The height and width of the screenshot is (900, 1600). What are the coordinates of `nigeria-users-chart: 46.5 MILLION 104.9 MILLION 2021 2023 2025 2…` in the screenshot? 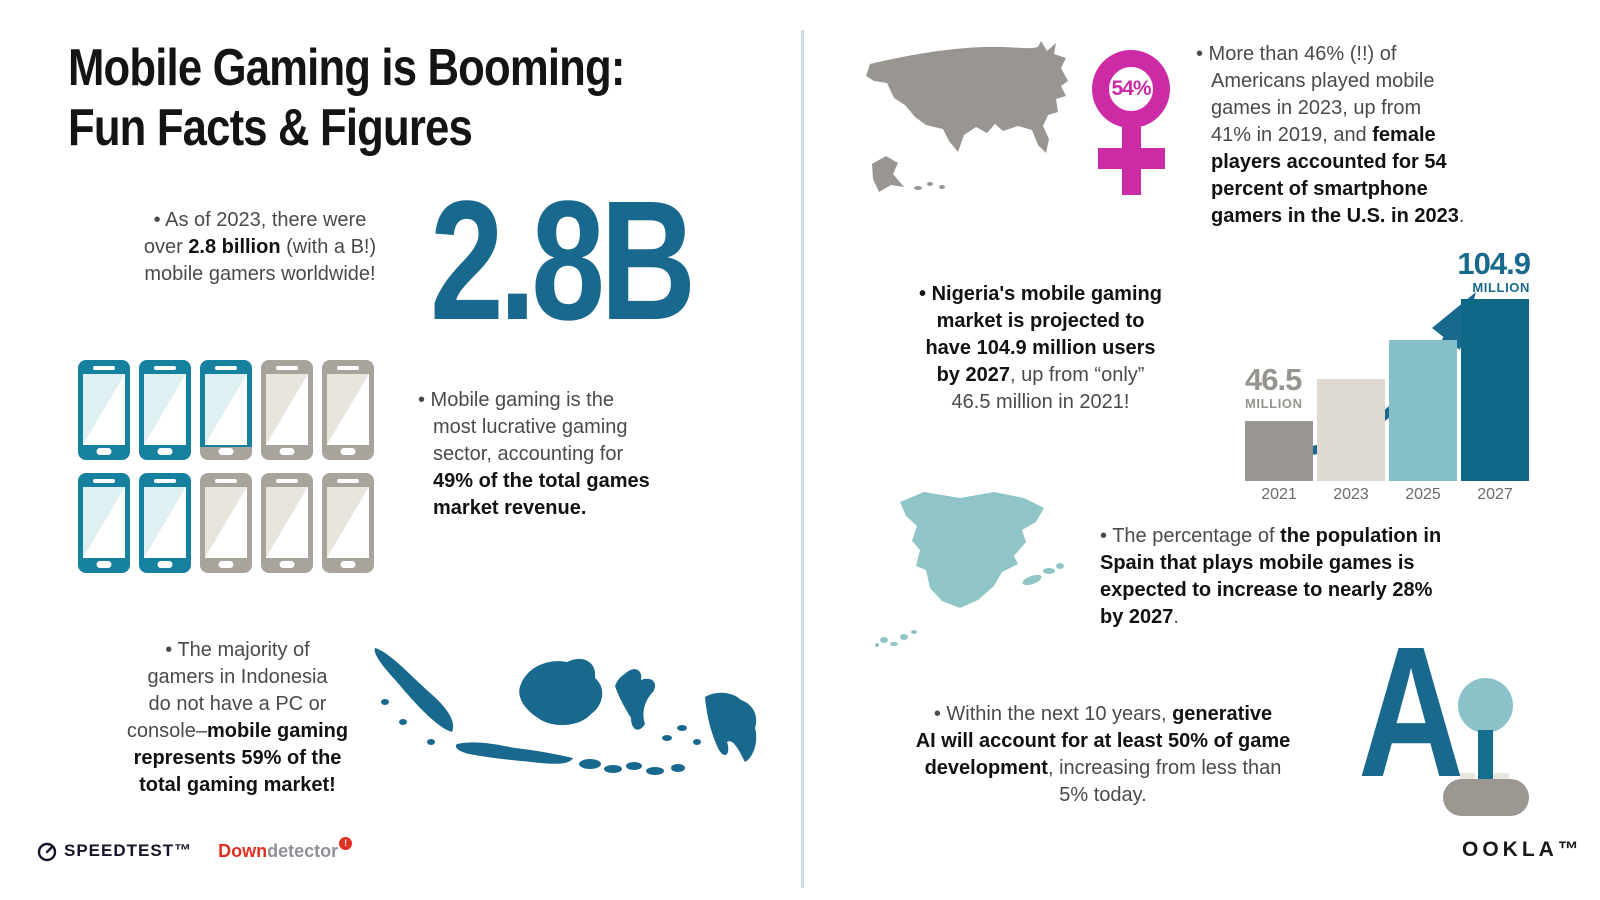 It's located at (1373, 375).